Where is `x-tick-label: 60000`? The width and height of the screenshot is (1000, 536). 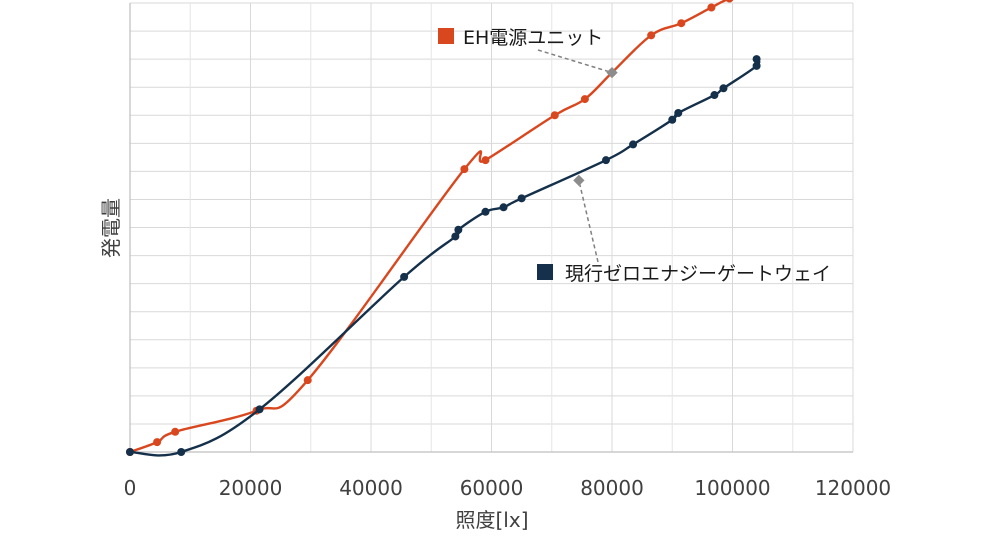
x-tick-label: 60000 is located at coordinates (492, 488).